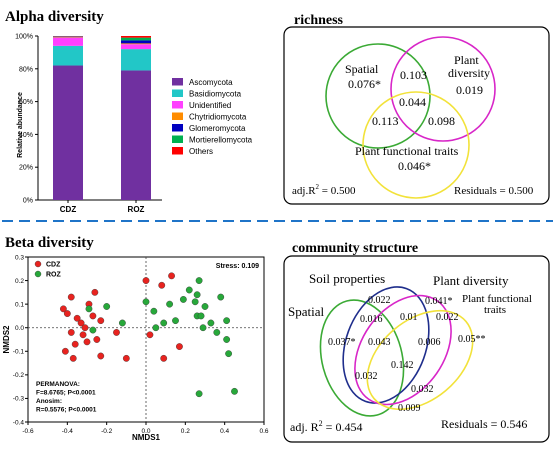  What do you see at coordinates (362, 69) in the screenshot?
I see `richness-set-spatial: Spatial` at bounding box center [362, 69].